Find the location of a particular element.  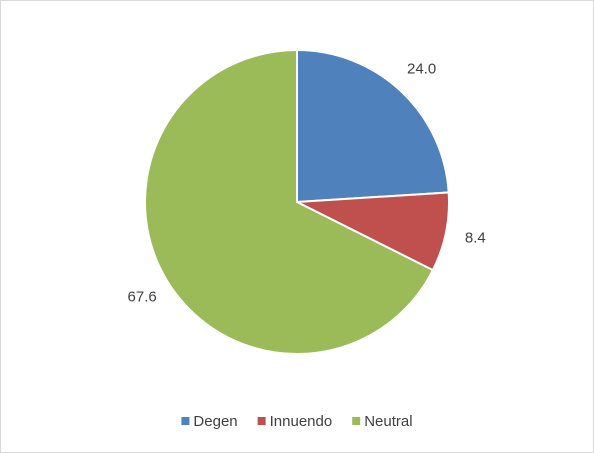

legend-label: Neutral is located at coordinates (388, 421).